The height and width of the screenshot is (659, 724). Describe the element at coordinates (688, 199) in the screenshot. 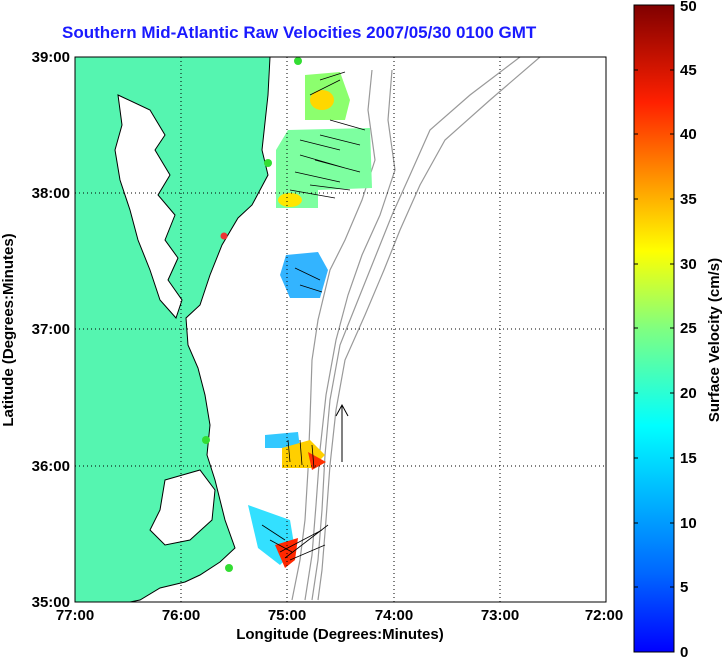

I see `colorbar-tick-label: 35` at that location.